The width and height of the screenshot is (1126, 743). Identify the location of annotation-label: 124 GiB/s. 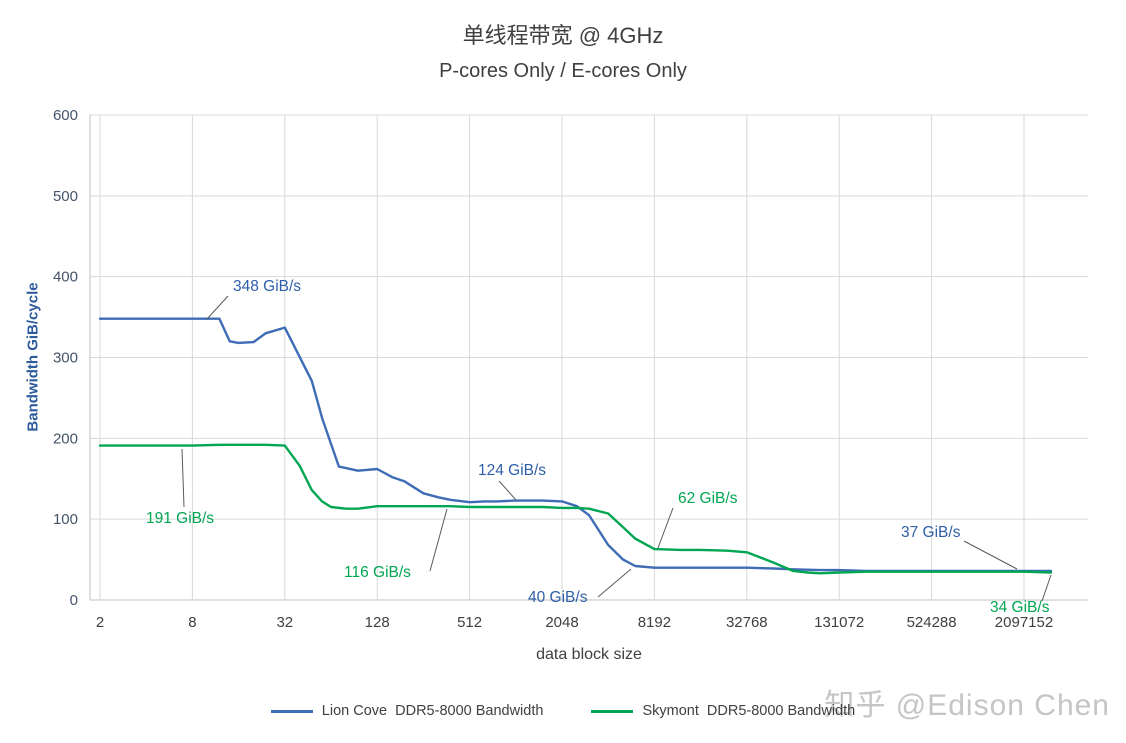
(512, 470).